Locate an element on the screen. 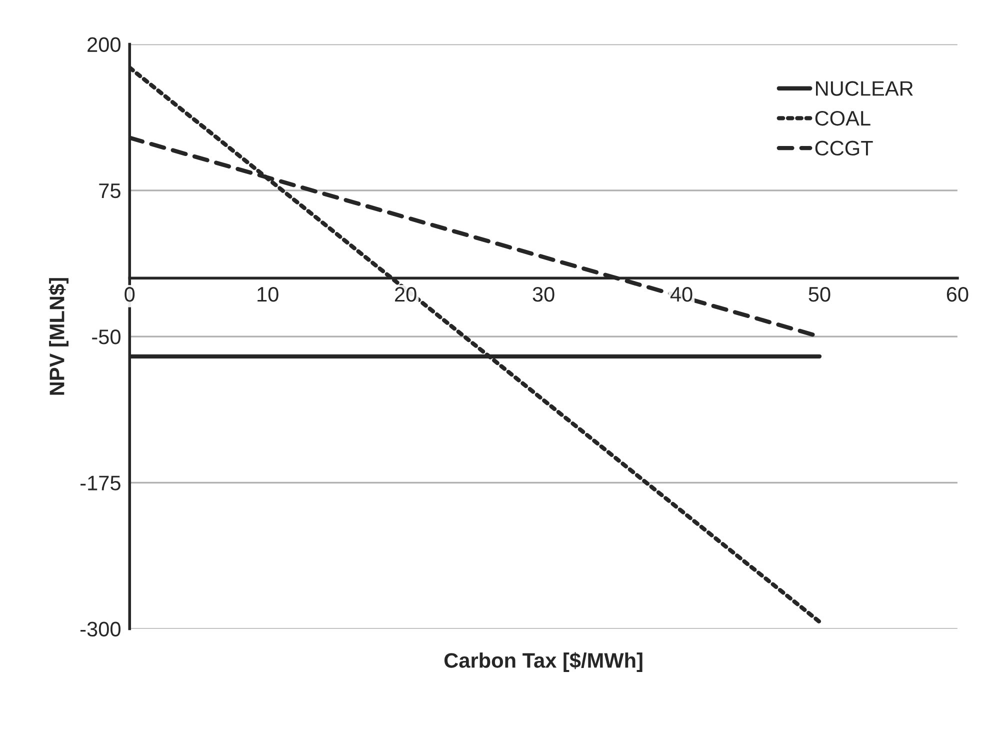  legend-label: CCGT is located at coordinates (844, 148).